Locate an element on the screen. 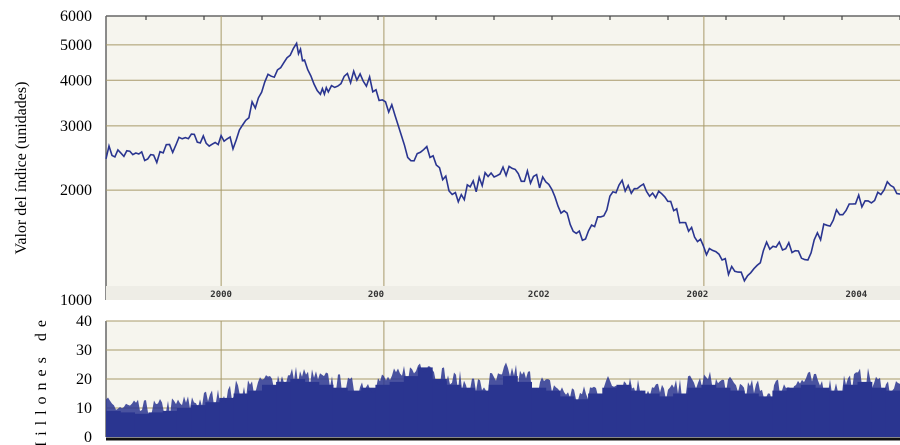 This screenshot has height=445, width=900. index-y-tick-label: 1000 is located at coordinates (76, 300).